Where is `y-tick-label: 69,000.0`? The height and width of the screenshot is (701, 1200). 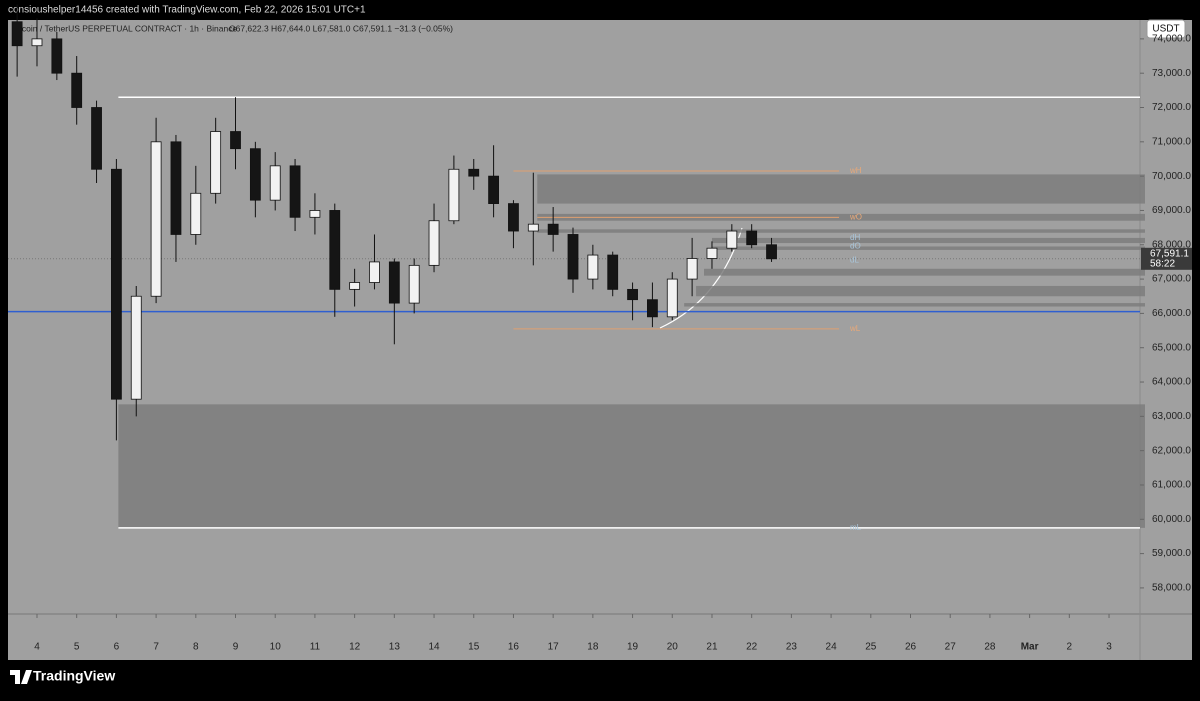
y-tick-label: 69,000.0 is located at coordinates (1171, 210).